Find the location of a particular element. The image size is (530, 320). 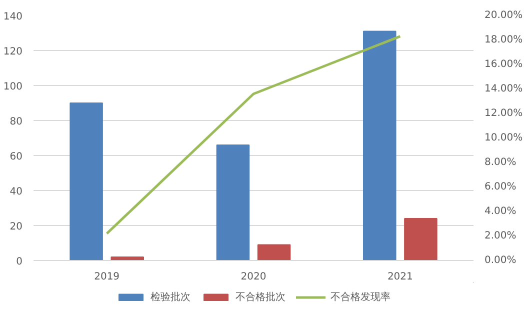

x-tick-label: 2020 is located at coordinates (253, 277).